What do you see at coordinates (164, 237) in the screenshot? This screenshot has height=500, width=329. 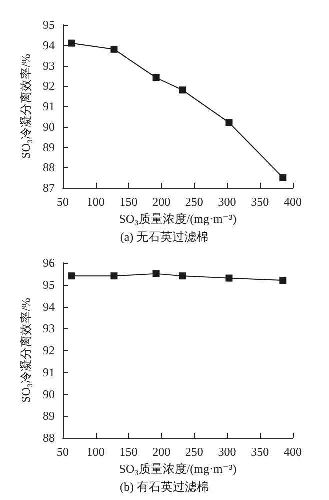 I see `text: (a) 无石英过滤棉` at bounding box center [164, 237].